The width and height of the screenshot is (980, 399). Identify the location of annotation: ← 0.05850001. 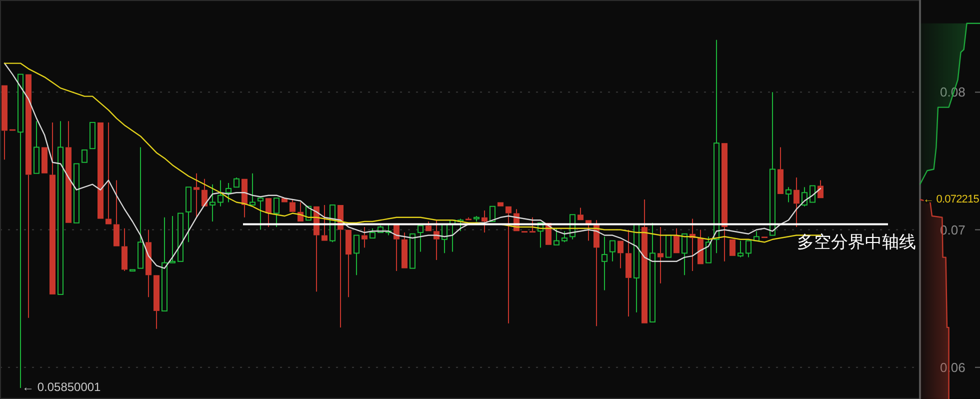
(62, 387).